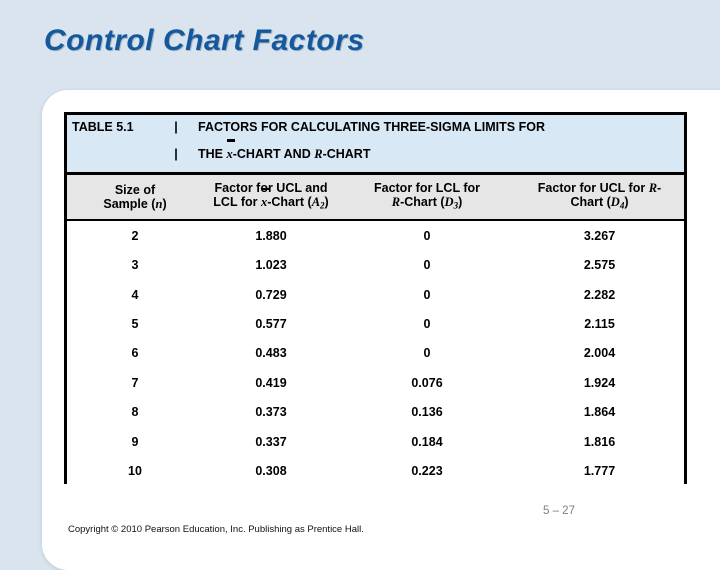 This screenshot has width=720, height=570. I want to click on header-segment: Factor for UCL and, so click(271, 188).